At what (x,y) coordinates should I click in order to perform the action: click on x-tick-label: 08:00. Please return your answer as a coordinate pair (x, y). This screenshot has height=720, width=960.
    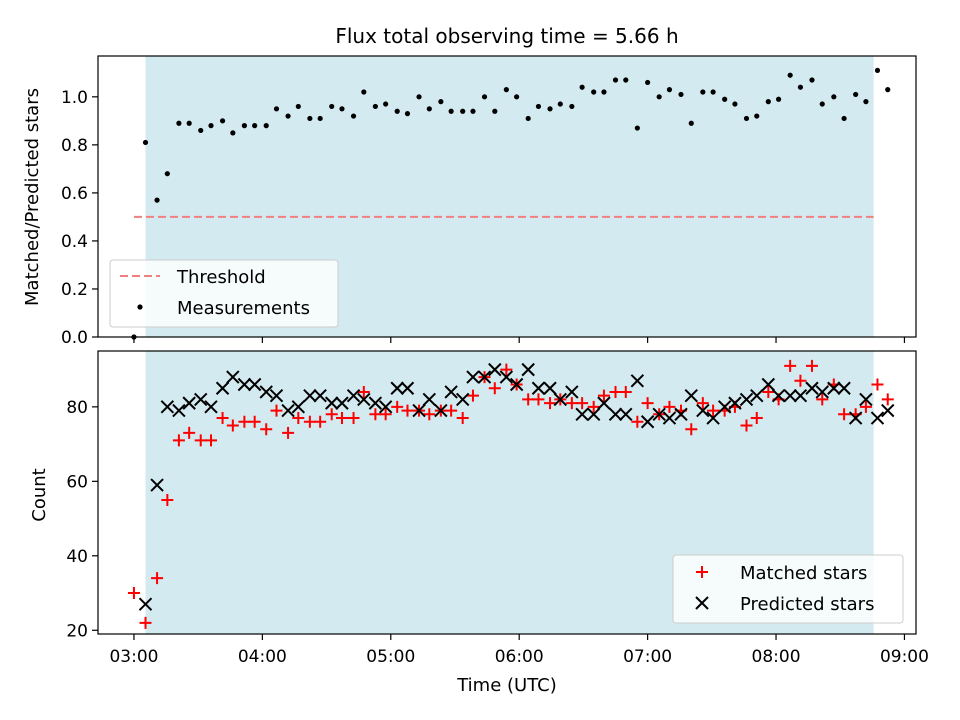
    Looking at the image, I should click on (776, 657).